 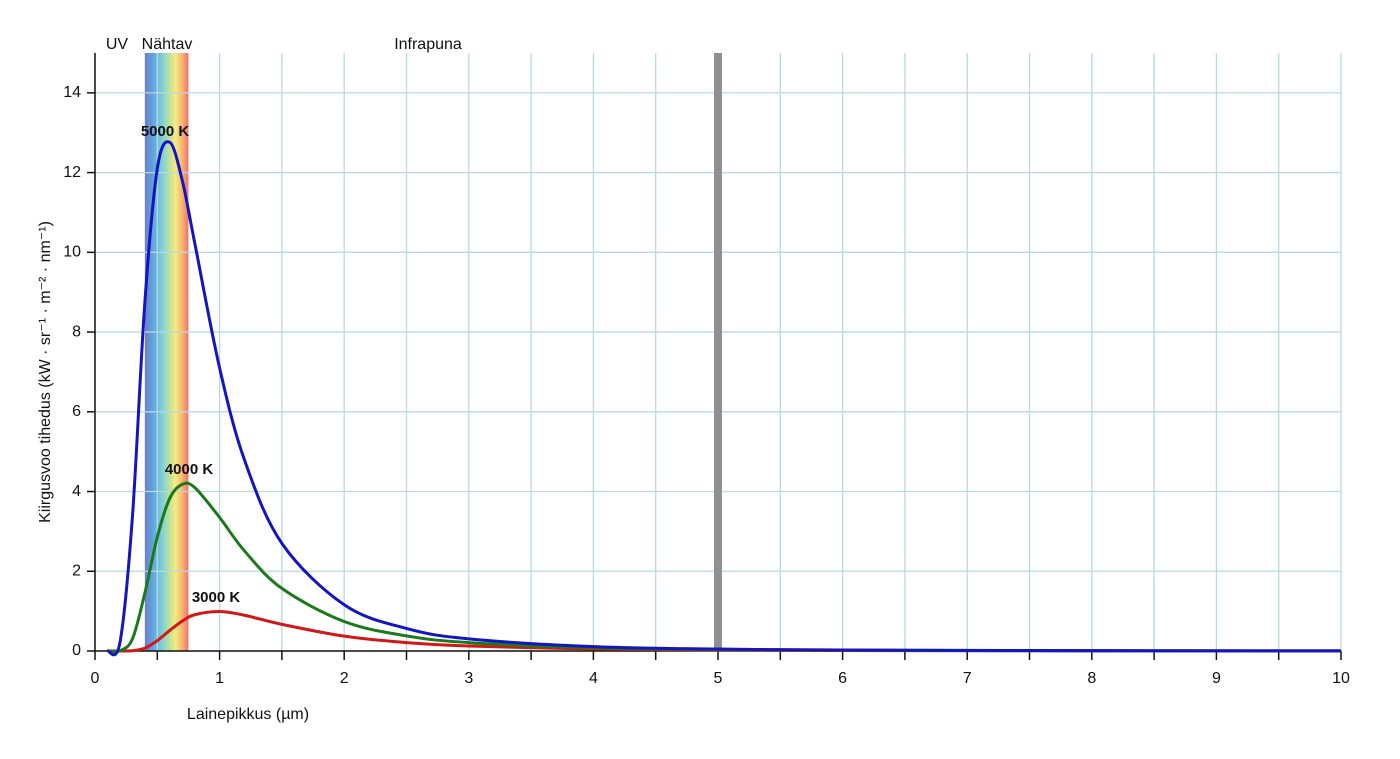 What do you see at coordinates (72, 92) in the screenshot?
I see `y-tick-label: 14` at bounding box center [72, 92].